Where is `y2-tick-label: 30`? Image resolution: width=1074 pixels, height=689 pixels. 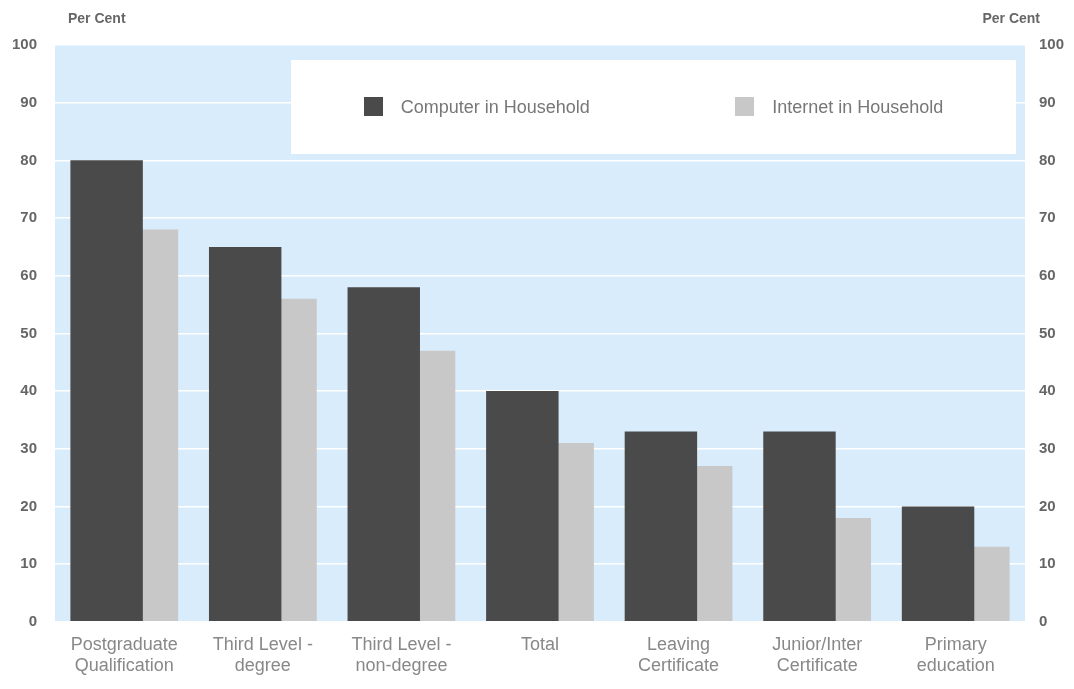 y2-tick-label: 30 is located at coordinates (1047, 447).